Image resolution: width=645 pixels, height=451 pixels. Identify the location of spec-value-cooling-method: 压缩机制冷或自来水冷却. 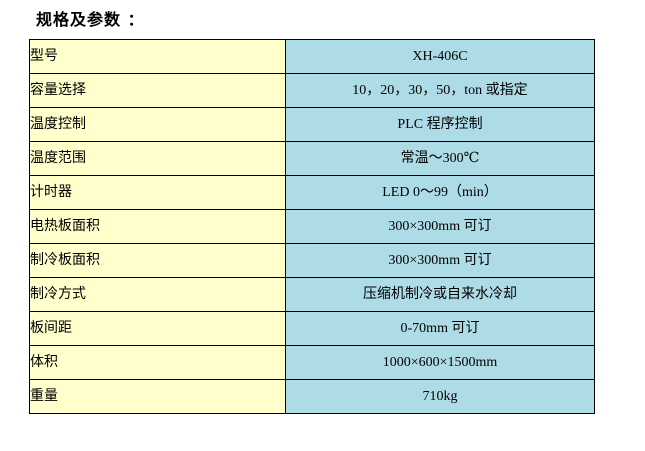
(440, 294).